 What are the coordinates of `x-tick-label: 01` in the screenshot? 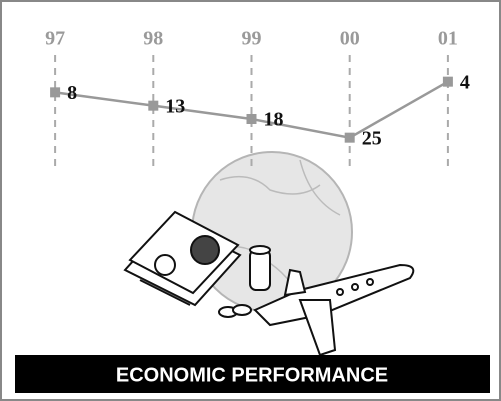 It's located at (448, 39).